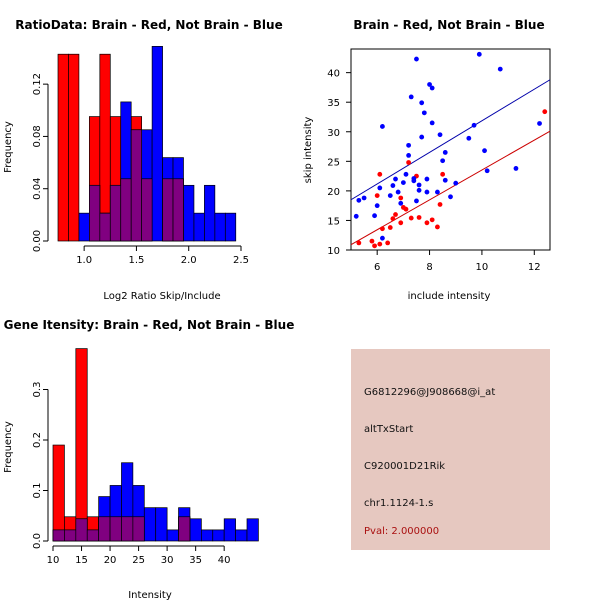  Describe the element at coordinates (333, 221) in the screenshot. I see `chart2-y-tick-label: 15` at that location.